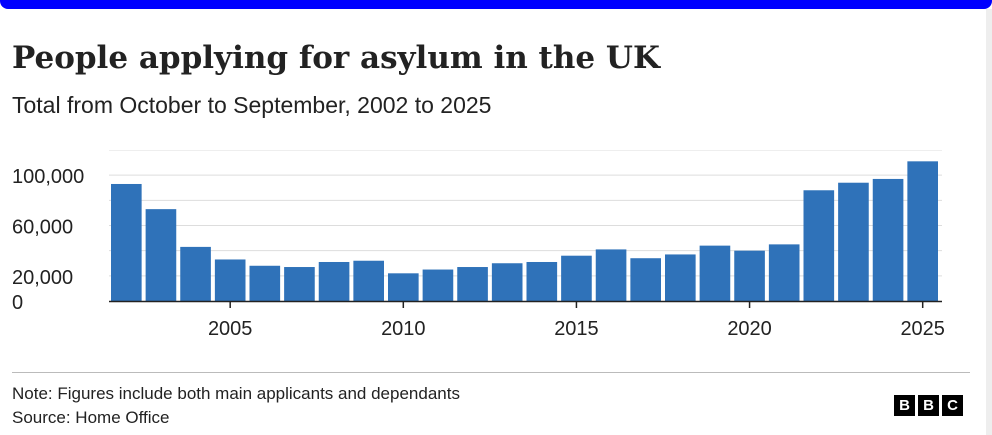  I want to click on x-tick-label: 2025, so click(922, 329).